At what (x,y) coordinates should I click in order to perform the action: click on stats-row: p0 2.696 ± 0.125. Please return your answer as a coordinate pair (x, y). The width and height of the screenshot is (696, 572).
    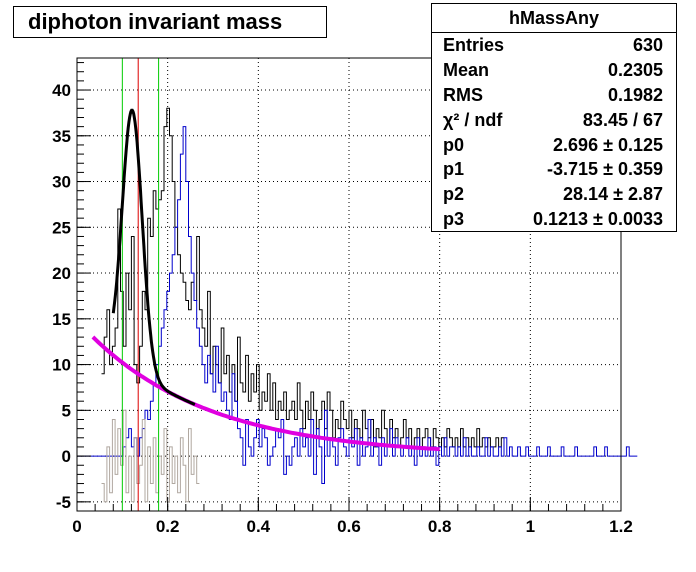
    Looking at the image, I should click on (554, 145).